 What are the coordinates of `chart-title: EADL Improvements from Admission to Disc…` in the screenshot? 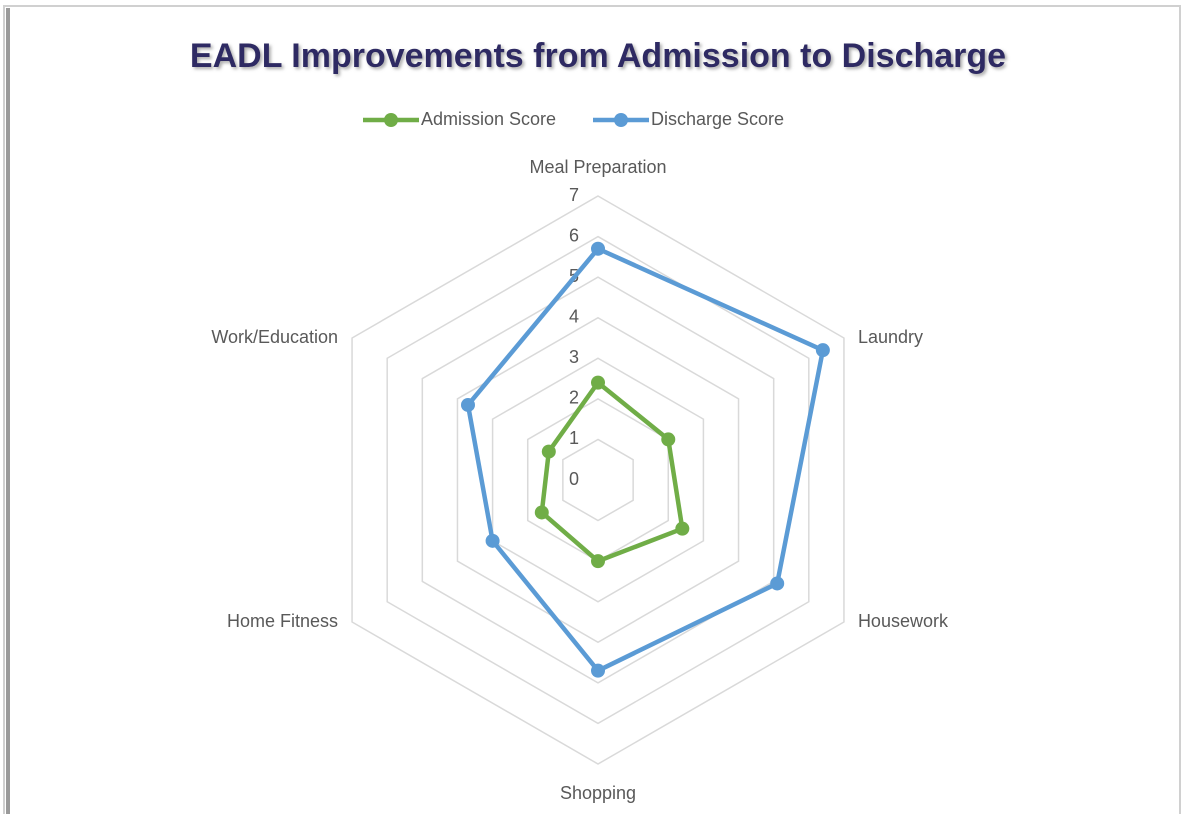 It's located at (598, 56).